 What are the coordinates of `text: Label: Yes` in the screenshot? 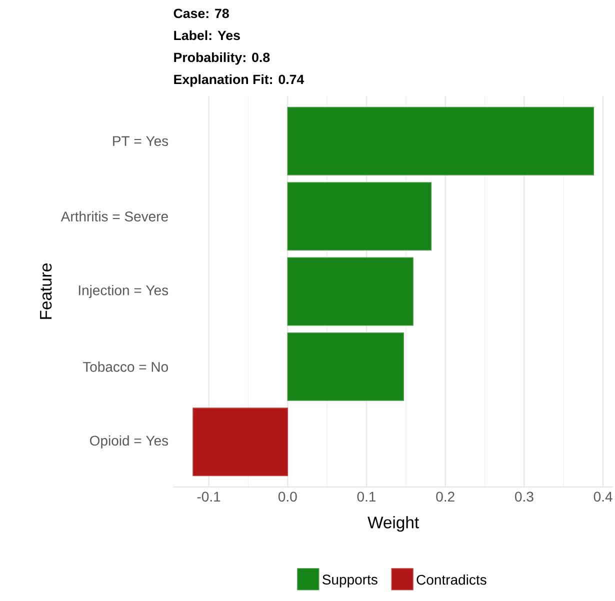 It's located at (207, 35).